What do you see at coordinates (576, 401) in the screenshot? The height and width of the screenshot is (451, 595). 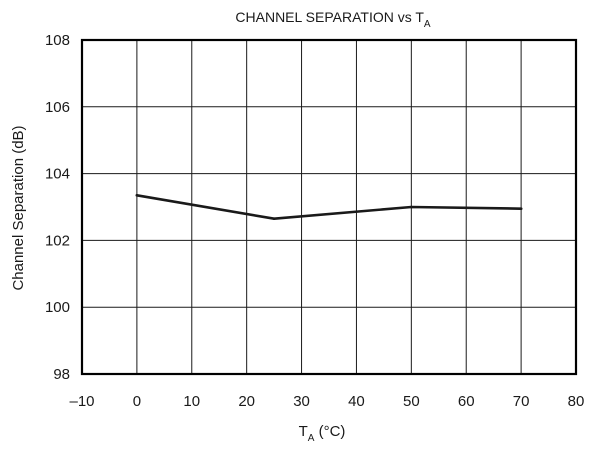 I see `x-tick-label: 80` at bounding box center [576, 401].